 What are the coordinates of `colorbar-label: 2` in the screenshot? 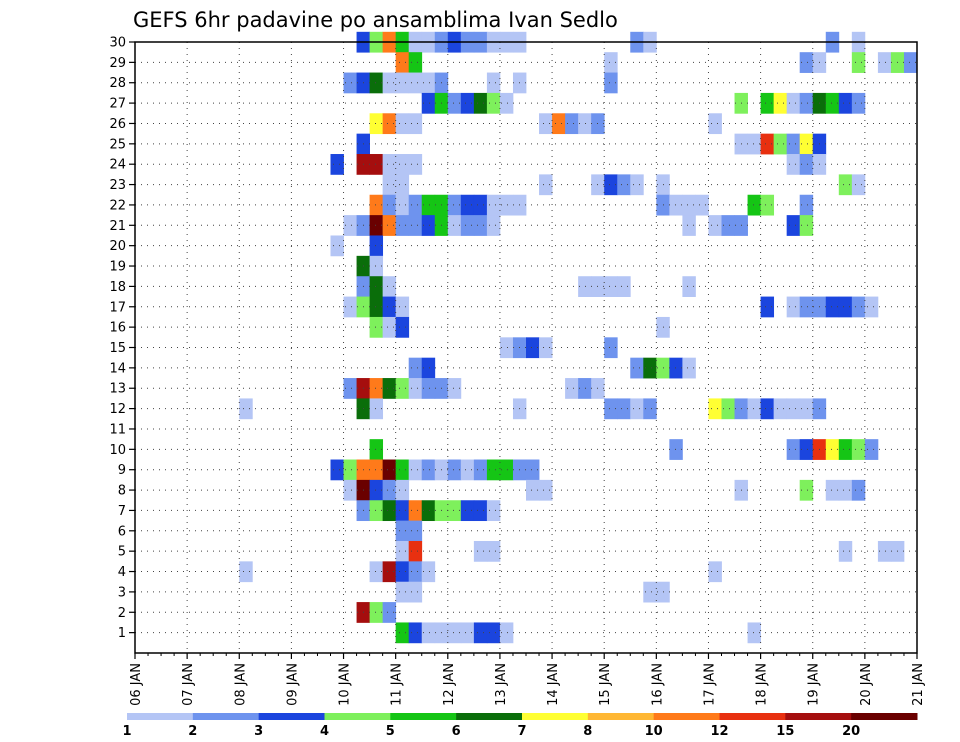 It's located at (192, 731).